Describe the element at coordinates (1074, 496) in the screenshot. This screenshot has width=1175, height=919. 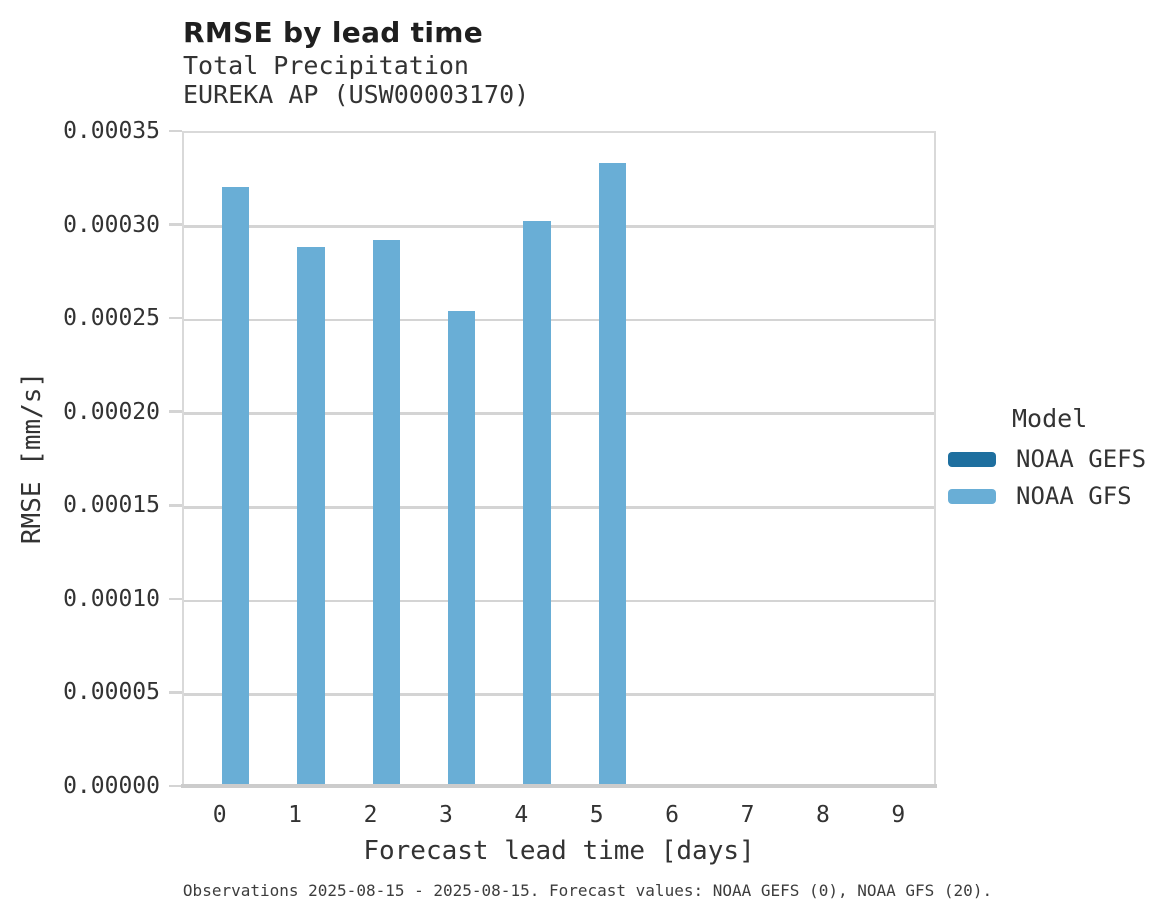
I see `legend-label: NOAA GFS` at that location.